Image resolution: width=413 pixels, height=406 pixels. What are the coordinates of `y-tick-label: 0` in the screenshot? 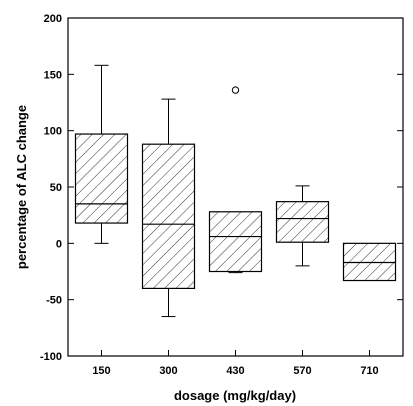 It's located at (59, 244).